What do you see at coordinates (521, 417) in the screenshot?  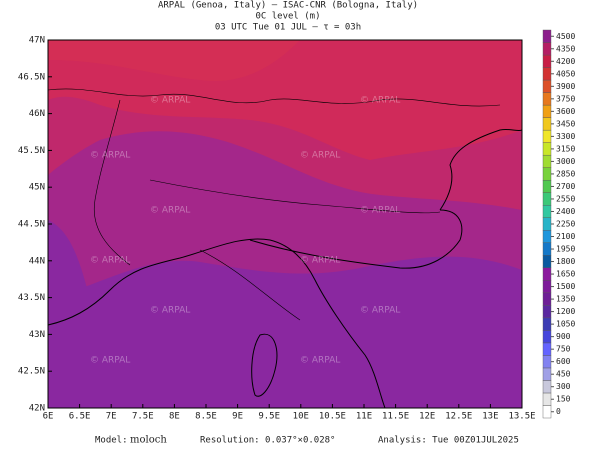 I see `x-tick-label: 13.5E` at bounding box center [521, 417].